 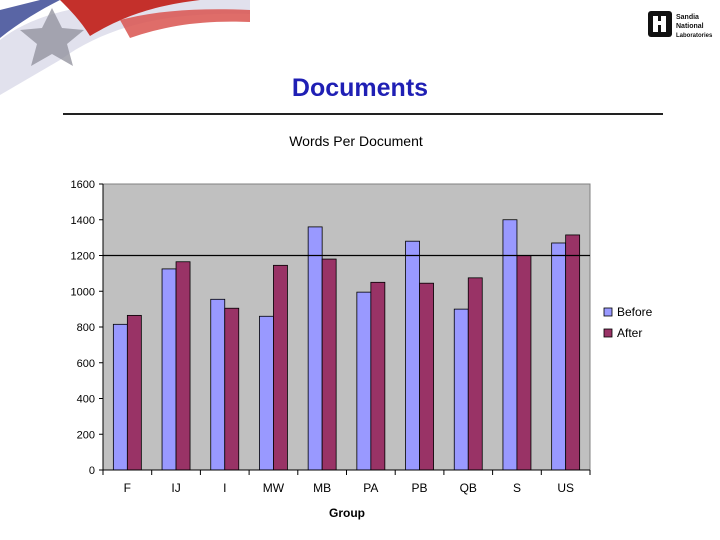 What do you see at coordinates (83, 185) in the screenshot?
I see `y-tick-label: 1600` at bounding box center [83, 185].